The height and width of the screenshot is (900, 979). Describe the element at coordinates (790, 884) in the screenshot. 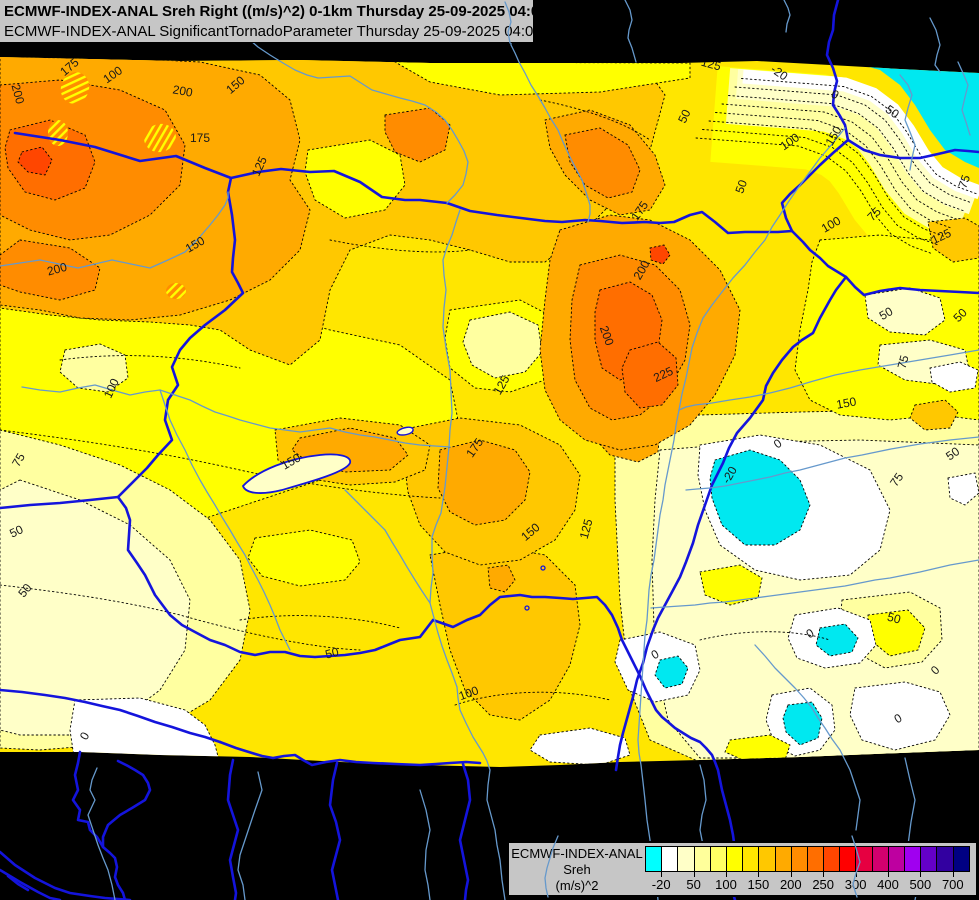

I see `legend-tick-label: 200` at that location.